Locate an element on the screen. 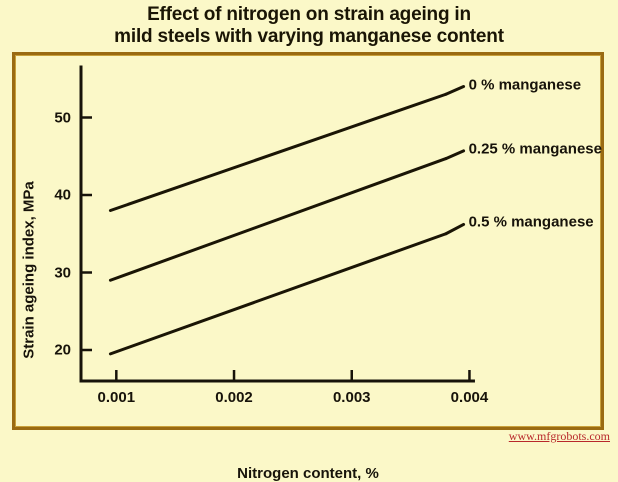  x-axis-tick-label: 0.001 is located at coordinates (116, 397).